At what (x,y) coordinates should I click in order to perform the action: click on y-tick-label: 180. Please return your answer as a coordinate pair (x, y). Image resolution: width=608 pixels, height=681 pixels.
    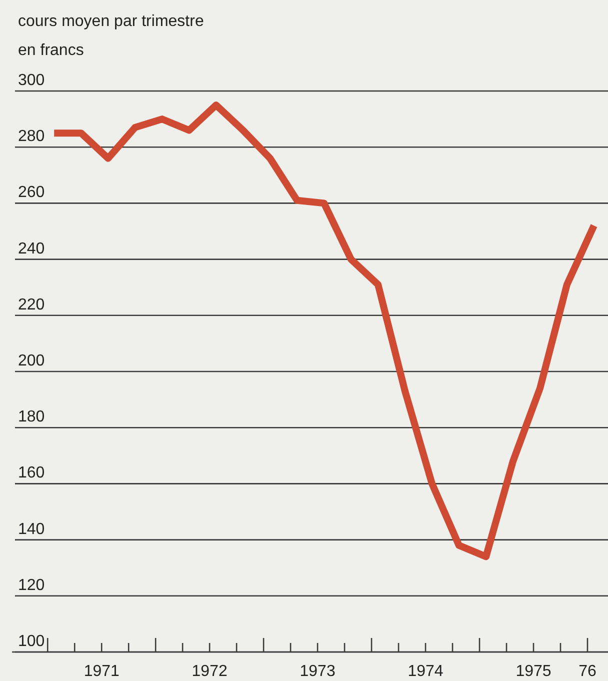
    Looking at the image, I should click on (31, 417).